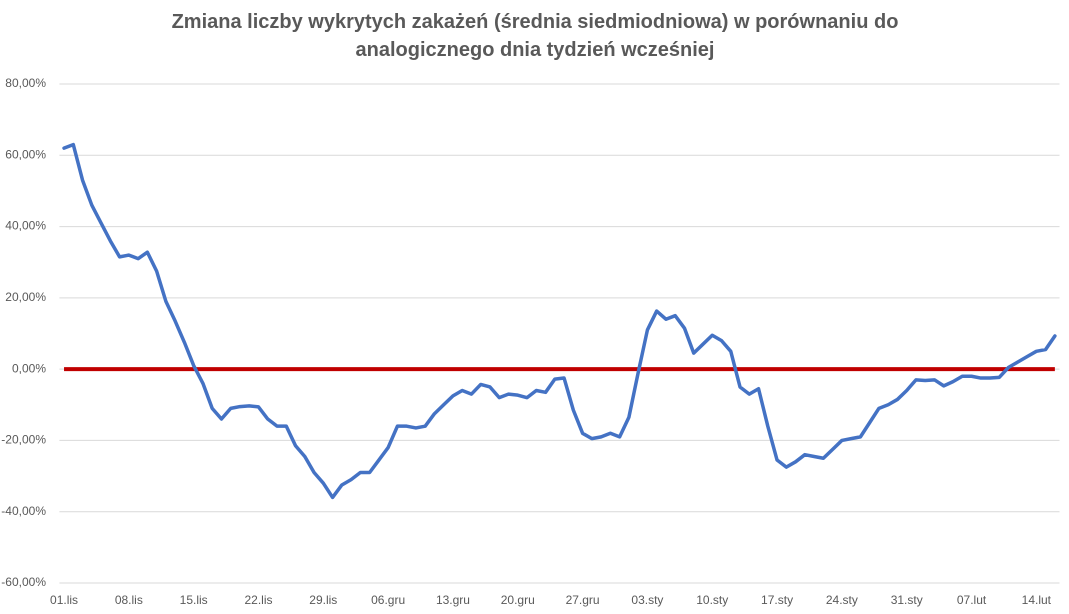 The width and height of the screenshot is (1069, 614). I want to click on x-tick-label: 03.sty, so click(647, 600).